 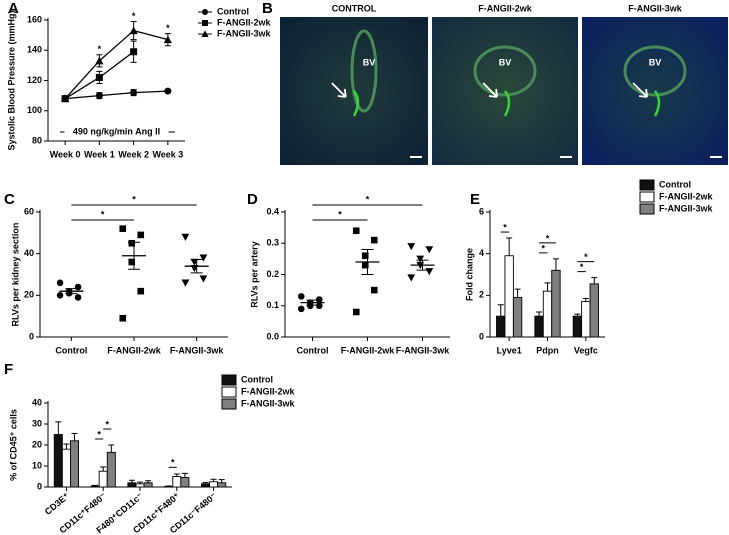 What do you see at coordinates (267, 8) in the screenshot?
I see `panel-label: B` at bounding box center [267, 8].